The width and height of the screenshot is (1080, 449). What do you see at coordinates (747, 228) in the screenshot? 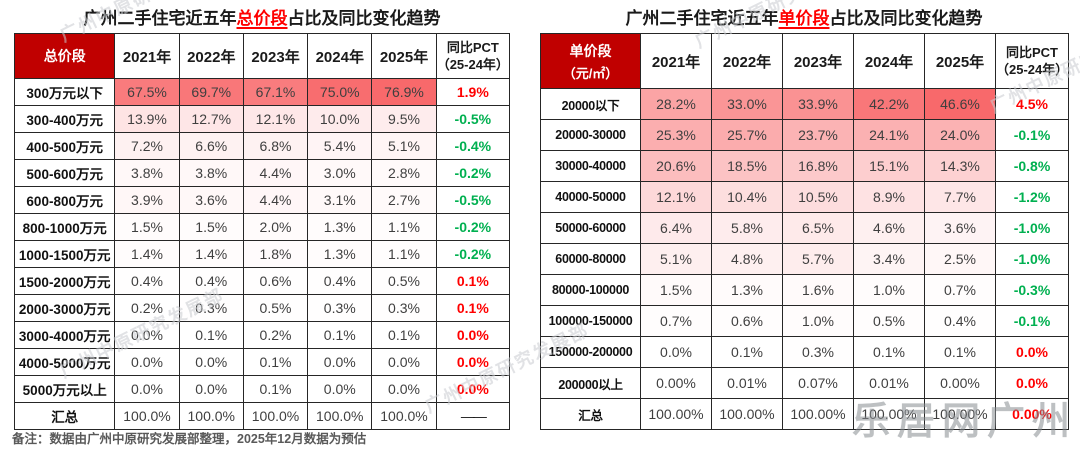
I see `value-cell: 5.8%` at bounding box center [747, 228].